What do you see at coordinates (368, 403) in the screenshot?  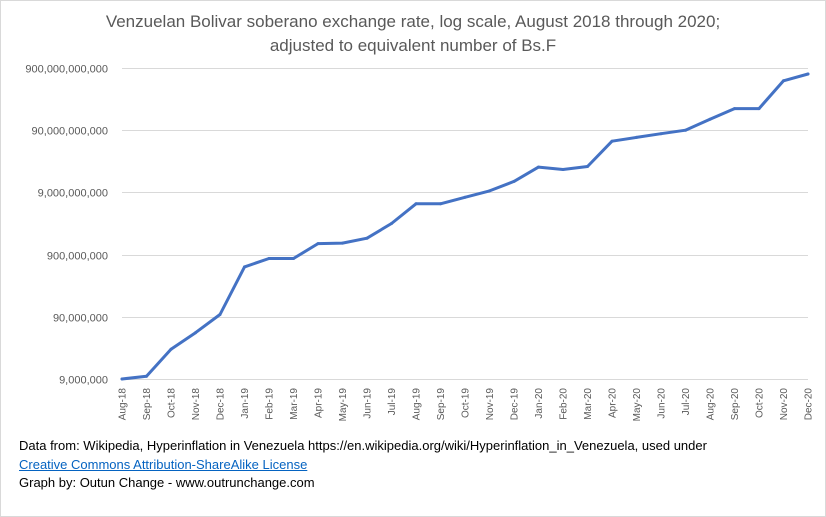 I see `x-tick-label: Jun-19` at bounding box center [368, 403].